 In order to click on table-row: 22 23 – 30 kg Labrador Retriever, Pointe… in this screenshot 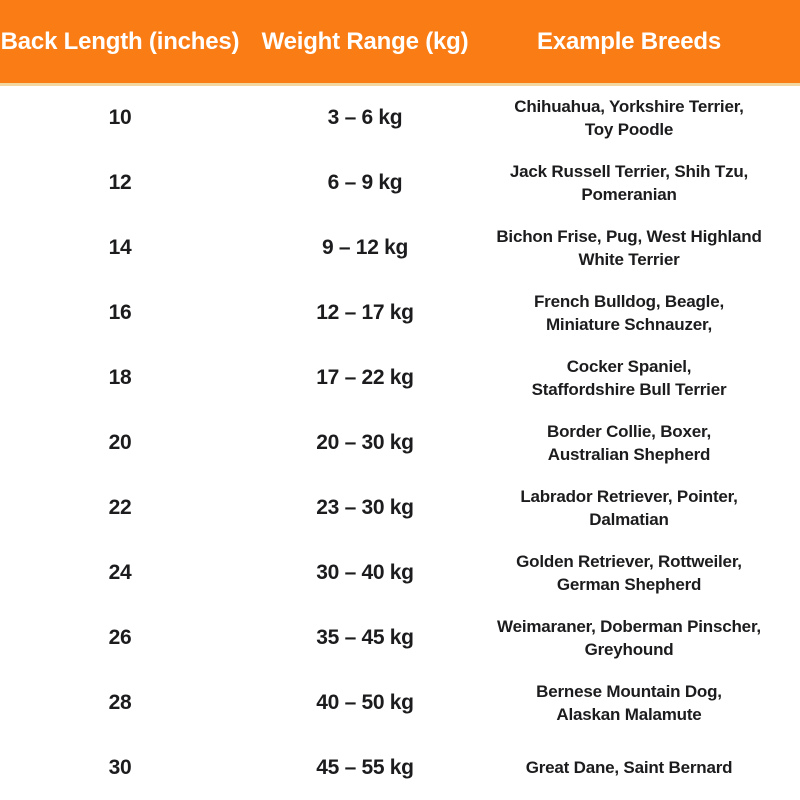, I will do `click(400, 507)`.